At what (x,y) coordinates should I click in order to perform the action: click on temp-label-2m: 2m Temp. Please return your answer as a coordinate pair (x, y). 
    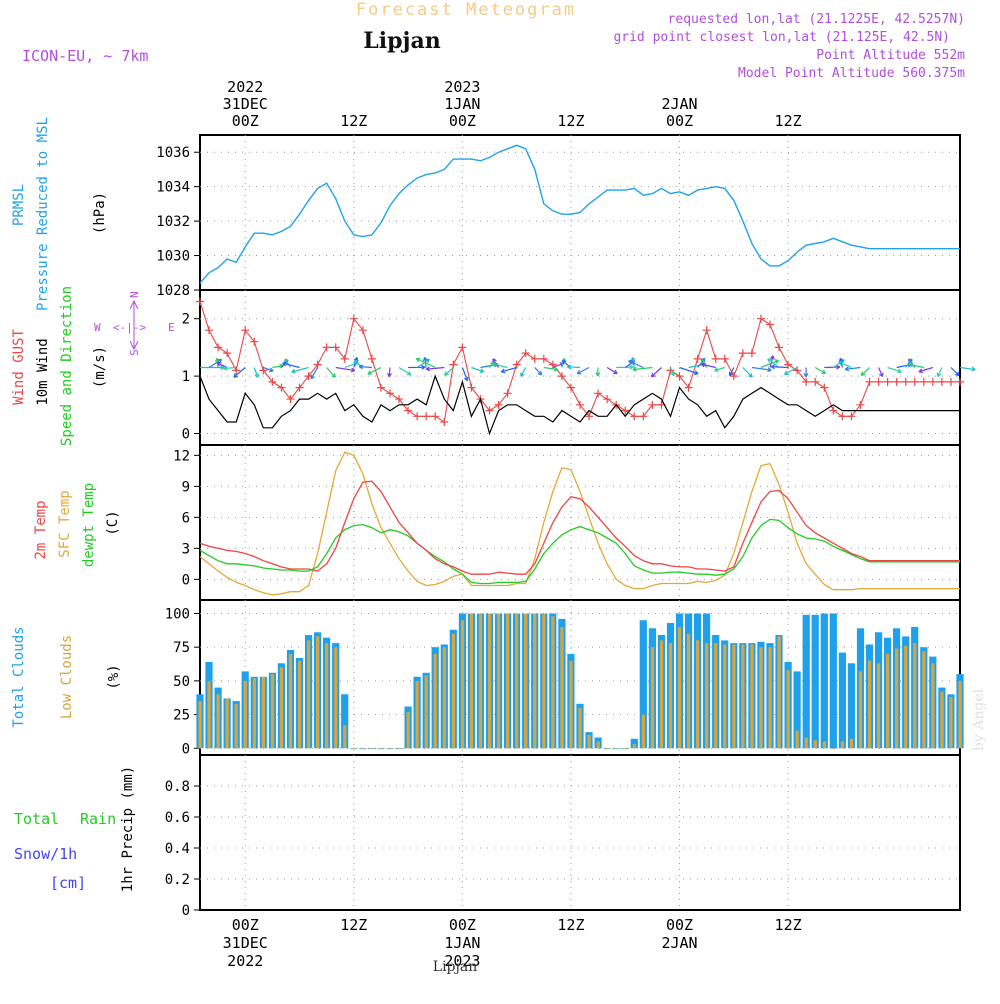
    Looking at the image, I should click on (41, 529).